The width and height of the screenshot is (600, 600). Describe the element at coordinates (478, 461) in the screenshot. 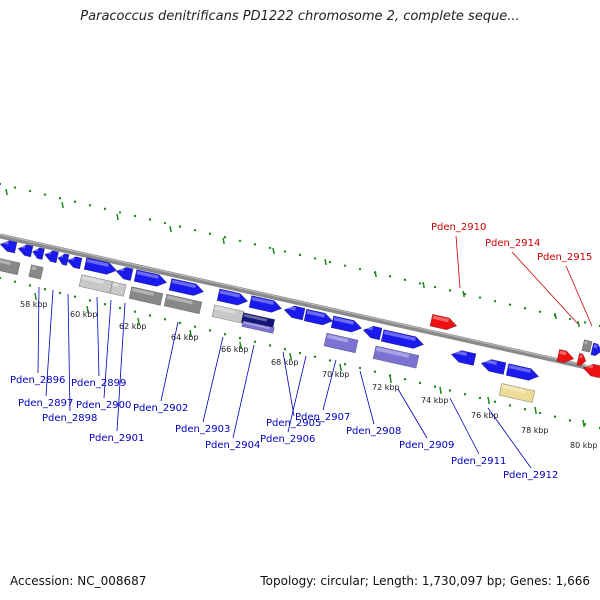

I see `gene-label: Pden_2911` at that location.